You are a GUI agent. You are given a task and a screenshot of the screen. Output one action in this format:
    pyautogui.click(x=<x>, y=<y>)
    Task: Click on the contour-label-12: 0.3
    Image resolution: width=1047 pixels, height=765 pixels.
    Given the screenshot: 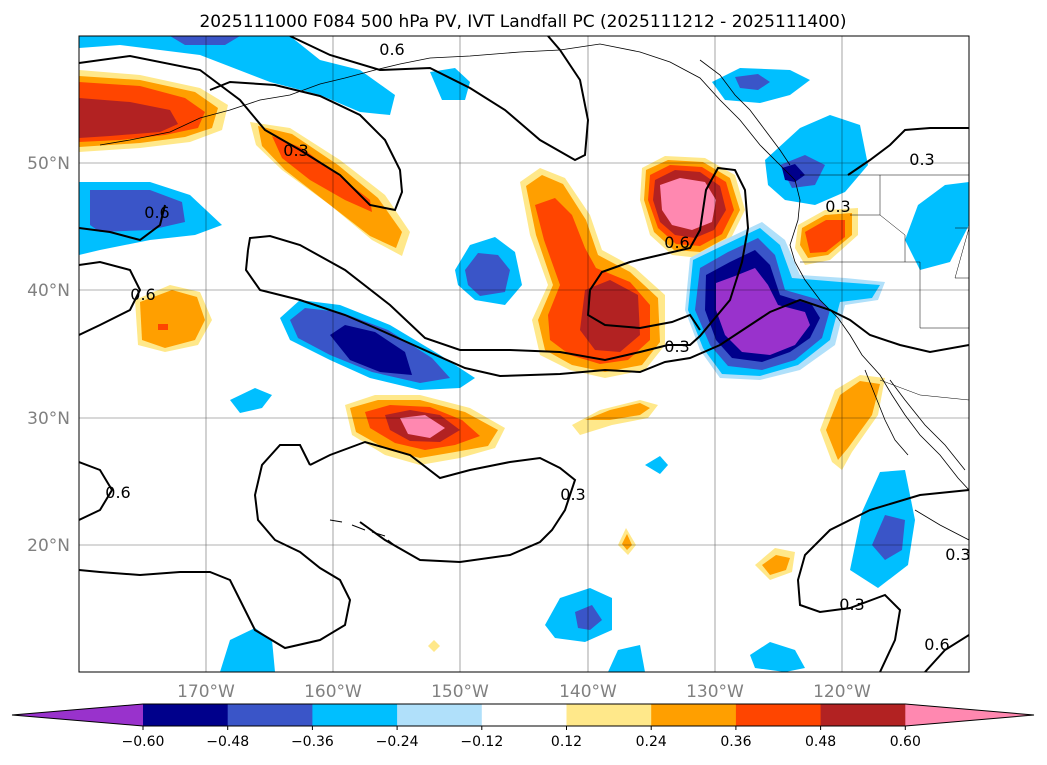 What is the action you would take?
    pyautogui.click(x=957, y=554)
    